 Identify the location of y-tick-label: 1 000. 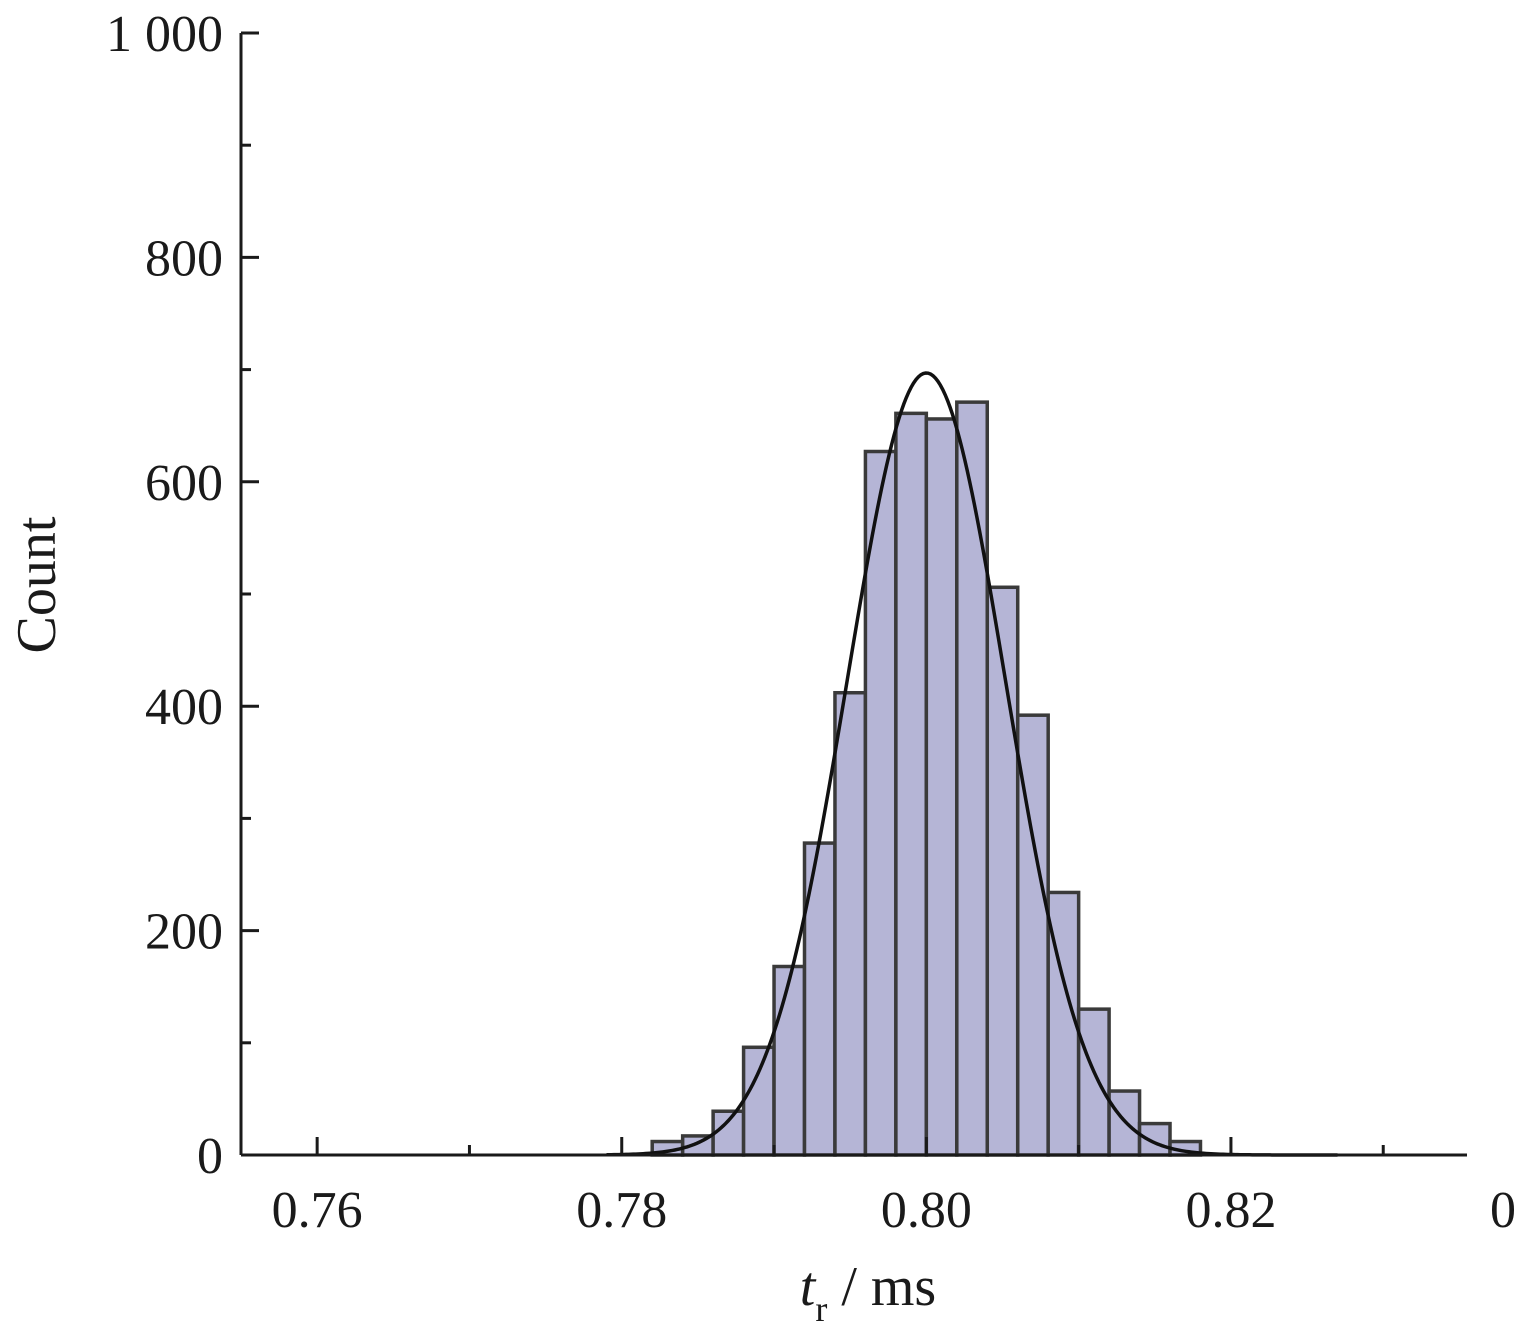
(164, 34).